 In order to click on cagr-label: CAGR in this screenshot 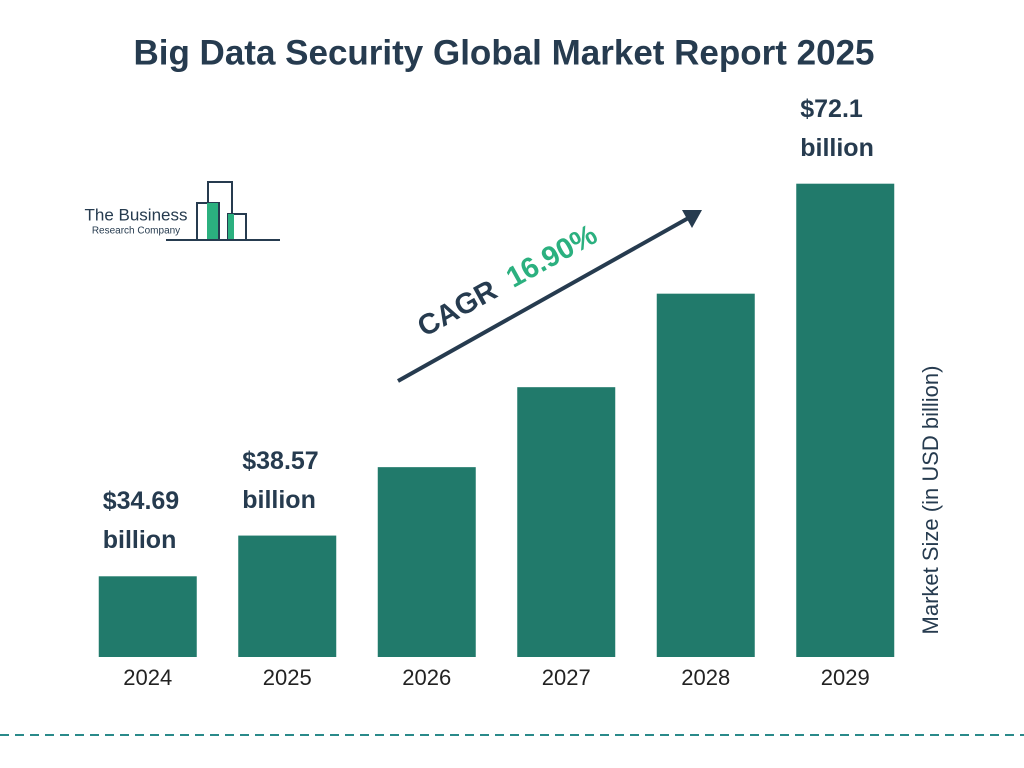, I will do `click(457, 308)`.